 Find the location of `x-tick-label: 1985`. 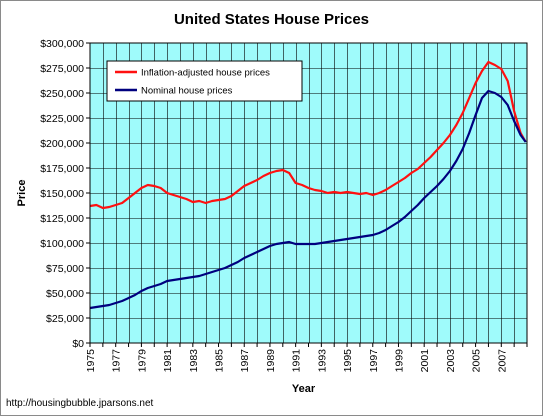

x-tick-label: 1985 is located at coordinates (220, 361).